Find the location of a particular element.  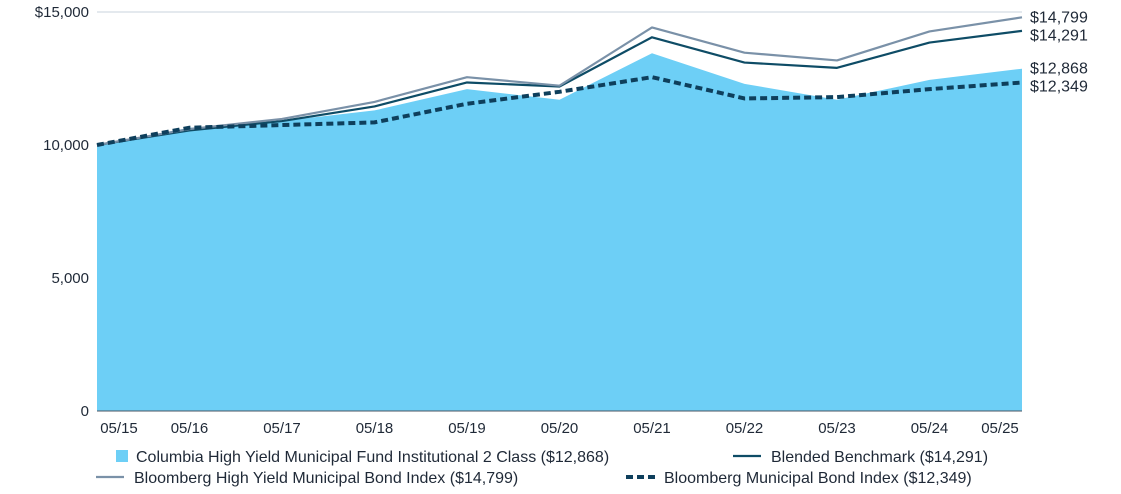

x-tick-label: 05/23 is located at coordinates (837, 428).